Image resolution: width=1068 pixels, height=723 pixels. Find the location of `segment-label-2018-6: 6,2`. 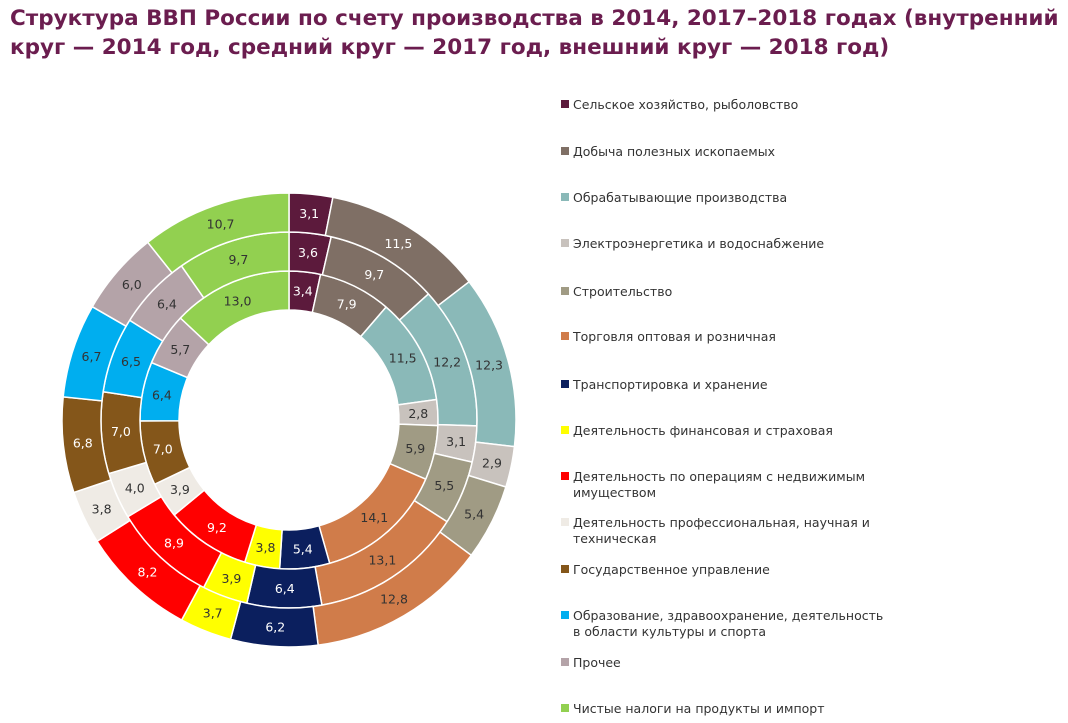

segment-label-2018-6: 6,2 is located at coordinates (275, 627).